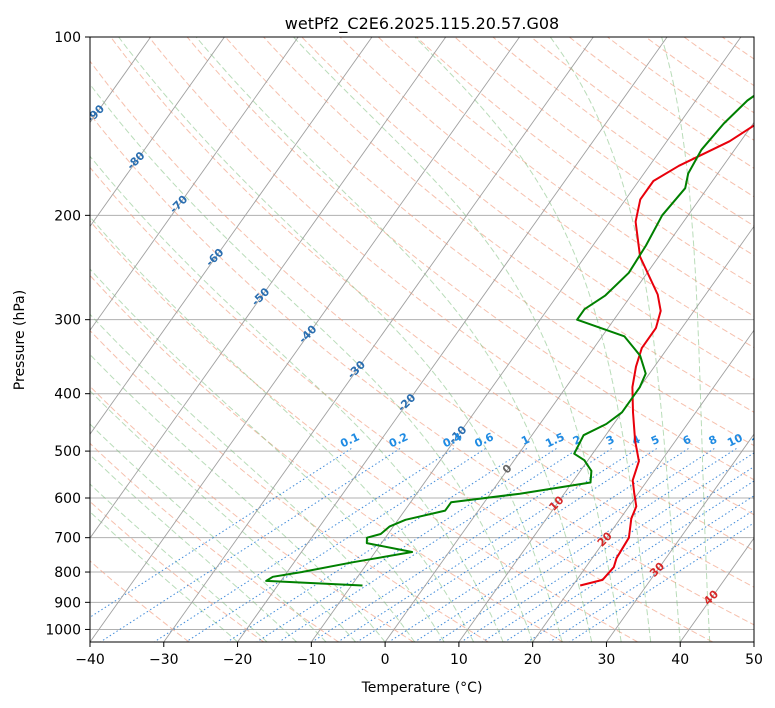 The image size is (775, 708). What do you see at coordinates (680, 660) in the screenshot?
I see `x-tick-label: 40` at bounding box center [680, 660].